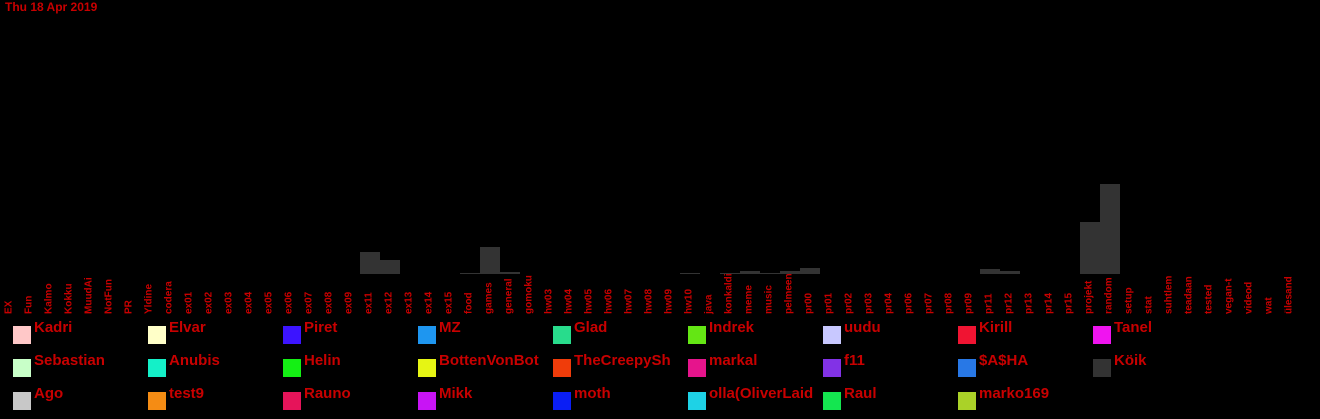 This screenshot has height=419, width=1320. I want to click on x-tick-label: ex01, so click(189, 302).